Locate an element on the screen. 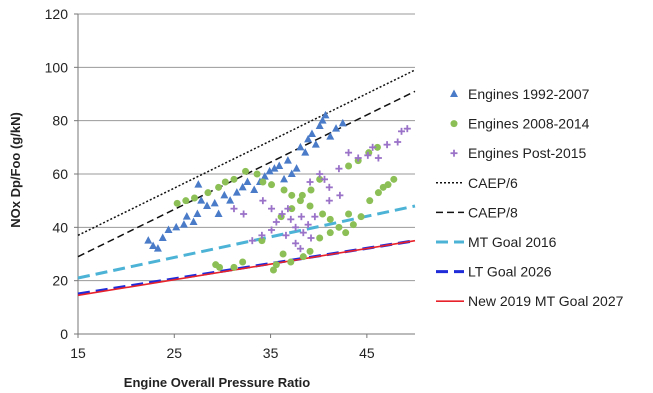 The width and height of the screenshot is (653, 393). legend-label: Engines 1992-2007 is located at coordinates (529, 94).